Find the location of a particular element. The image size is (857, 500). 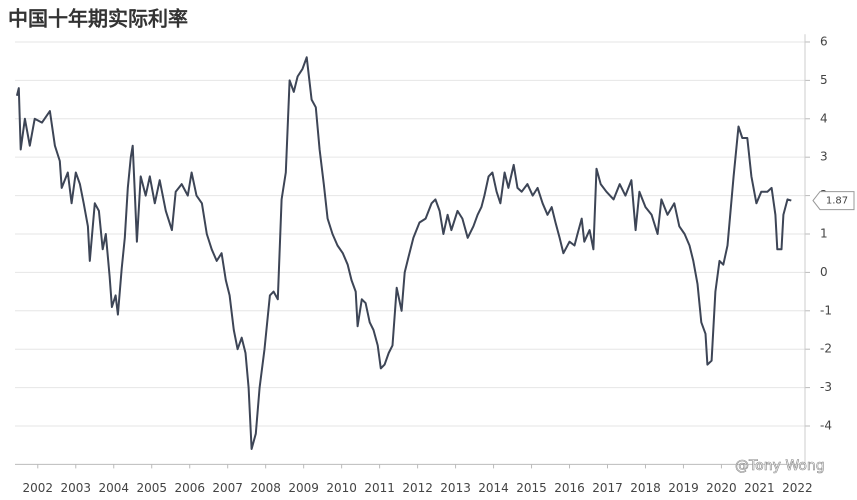

x-tick-label: 2014 is located at coordinates (493, 488).